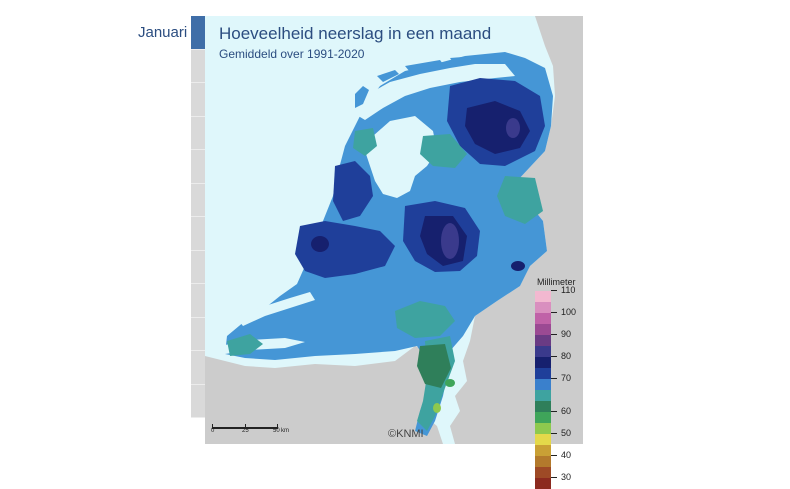  I want to click on scale-label-25: 25, so click(245, 431).